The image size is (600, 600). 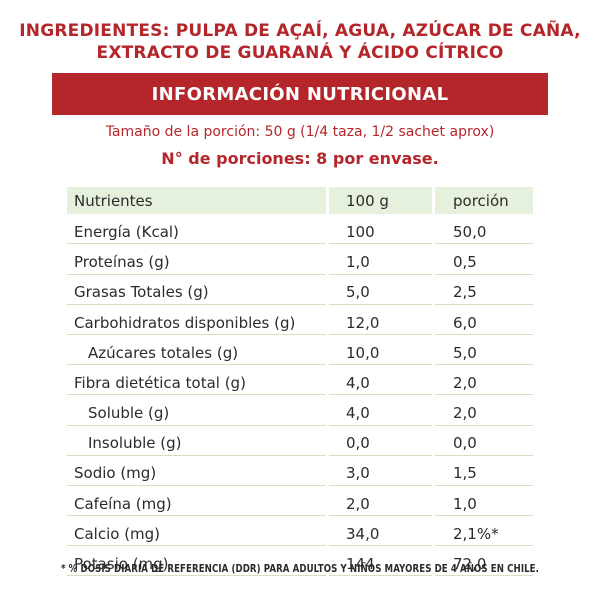 What do you see at coordinates (196, 533) in the screenshot?
I see `nutrient-name: Calcio (mg)` at bounding box center [196, 533].